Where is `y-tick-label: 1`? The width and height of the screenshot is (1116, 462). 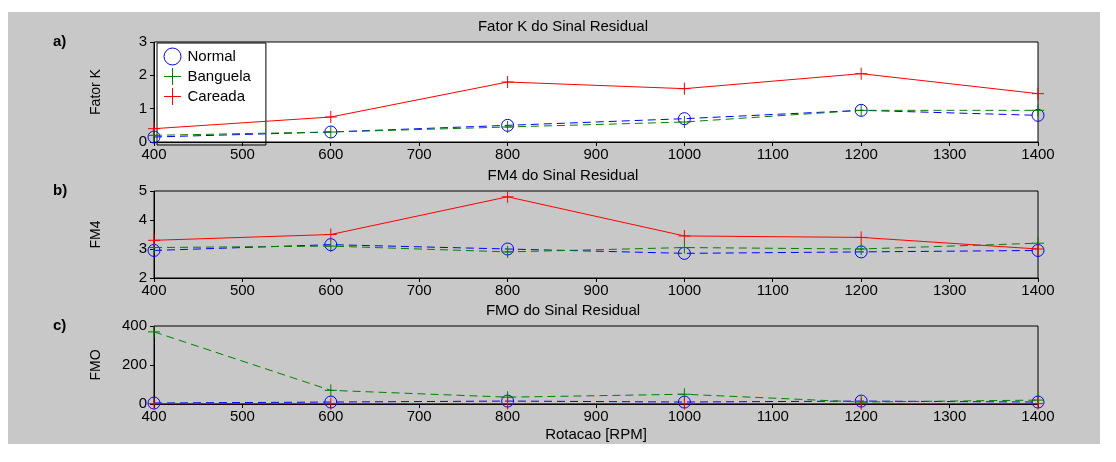 y-tick-label: 1 is located at coordinates (142, 107).